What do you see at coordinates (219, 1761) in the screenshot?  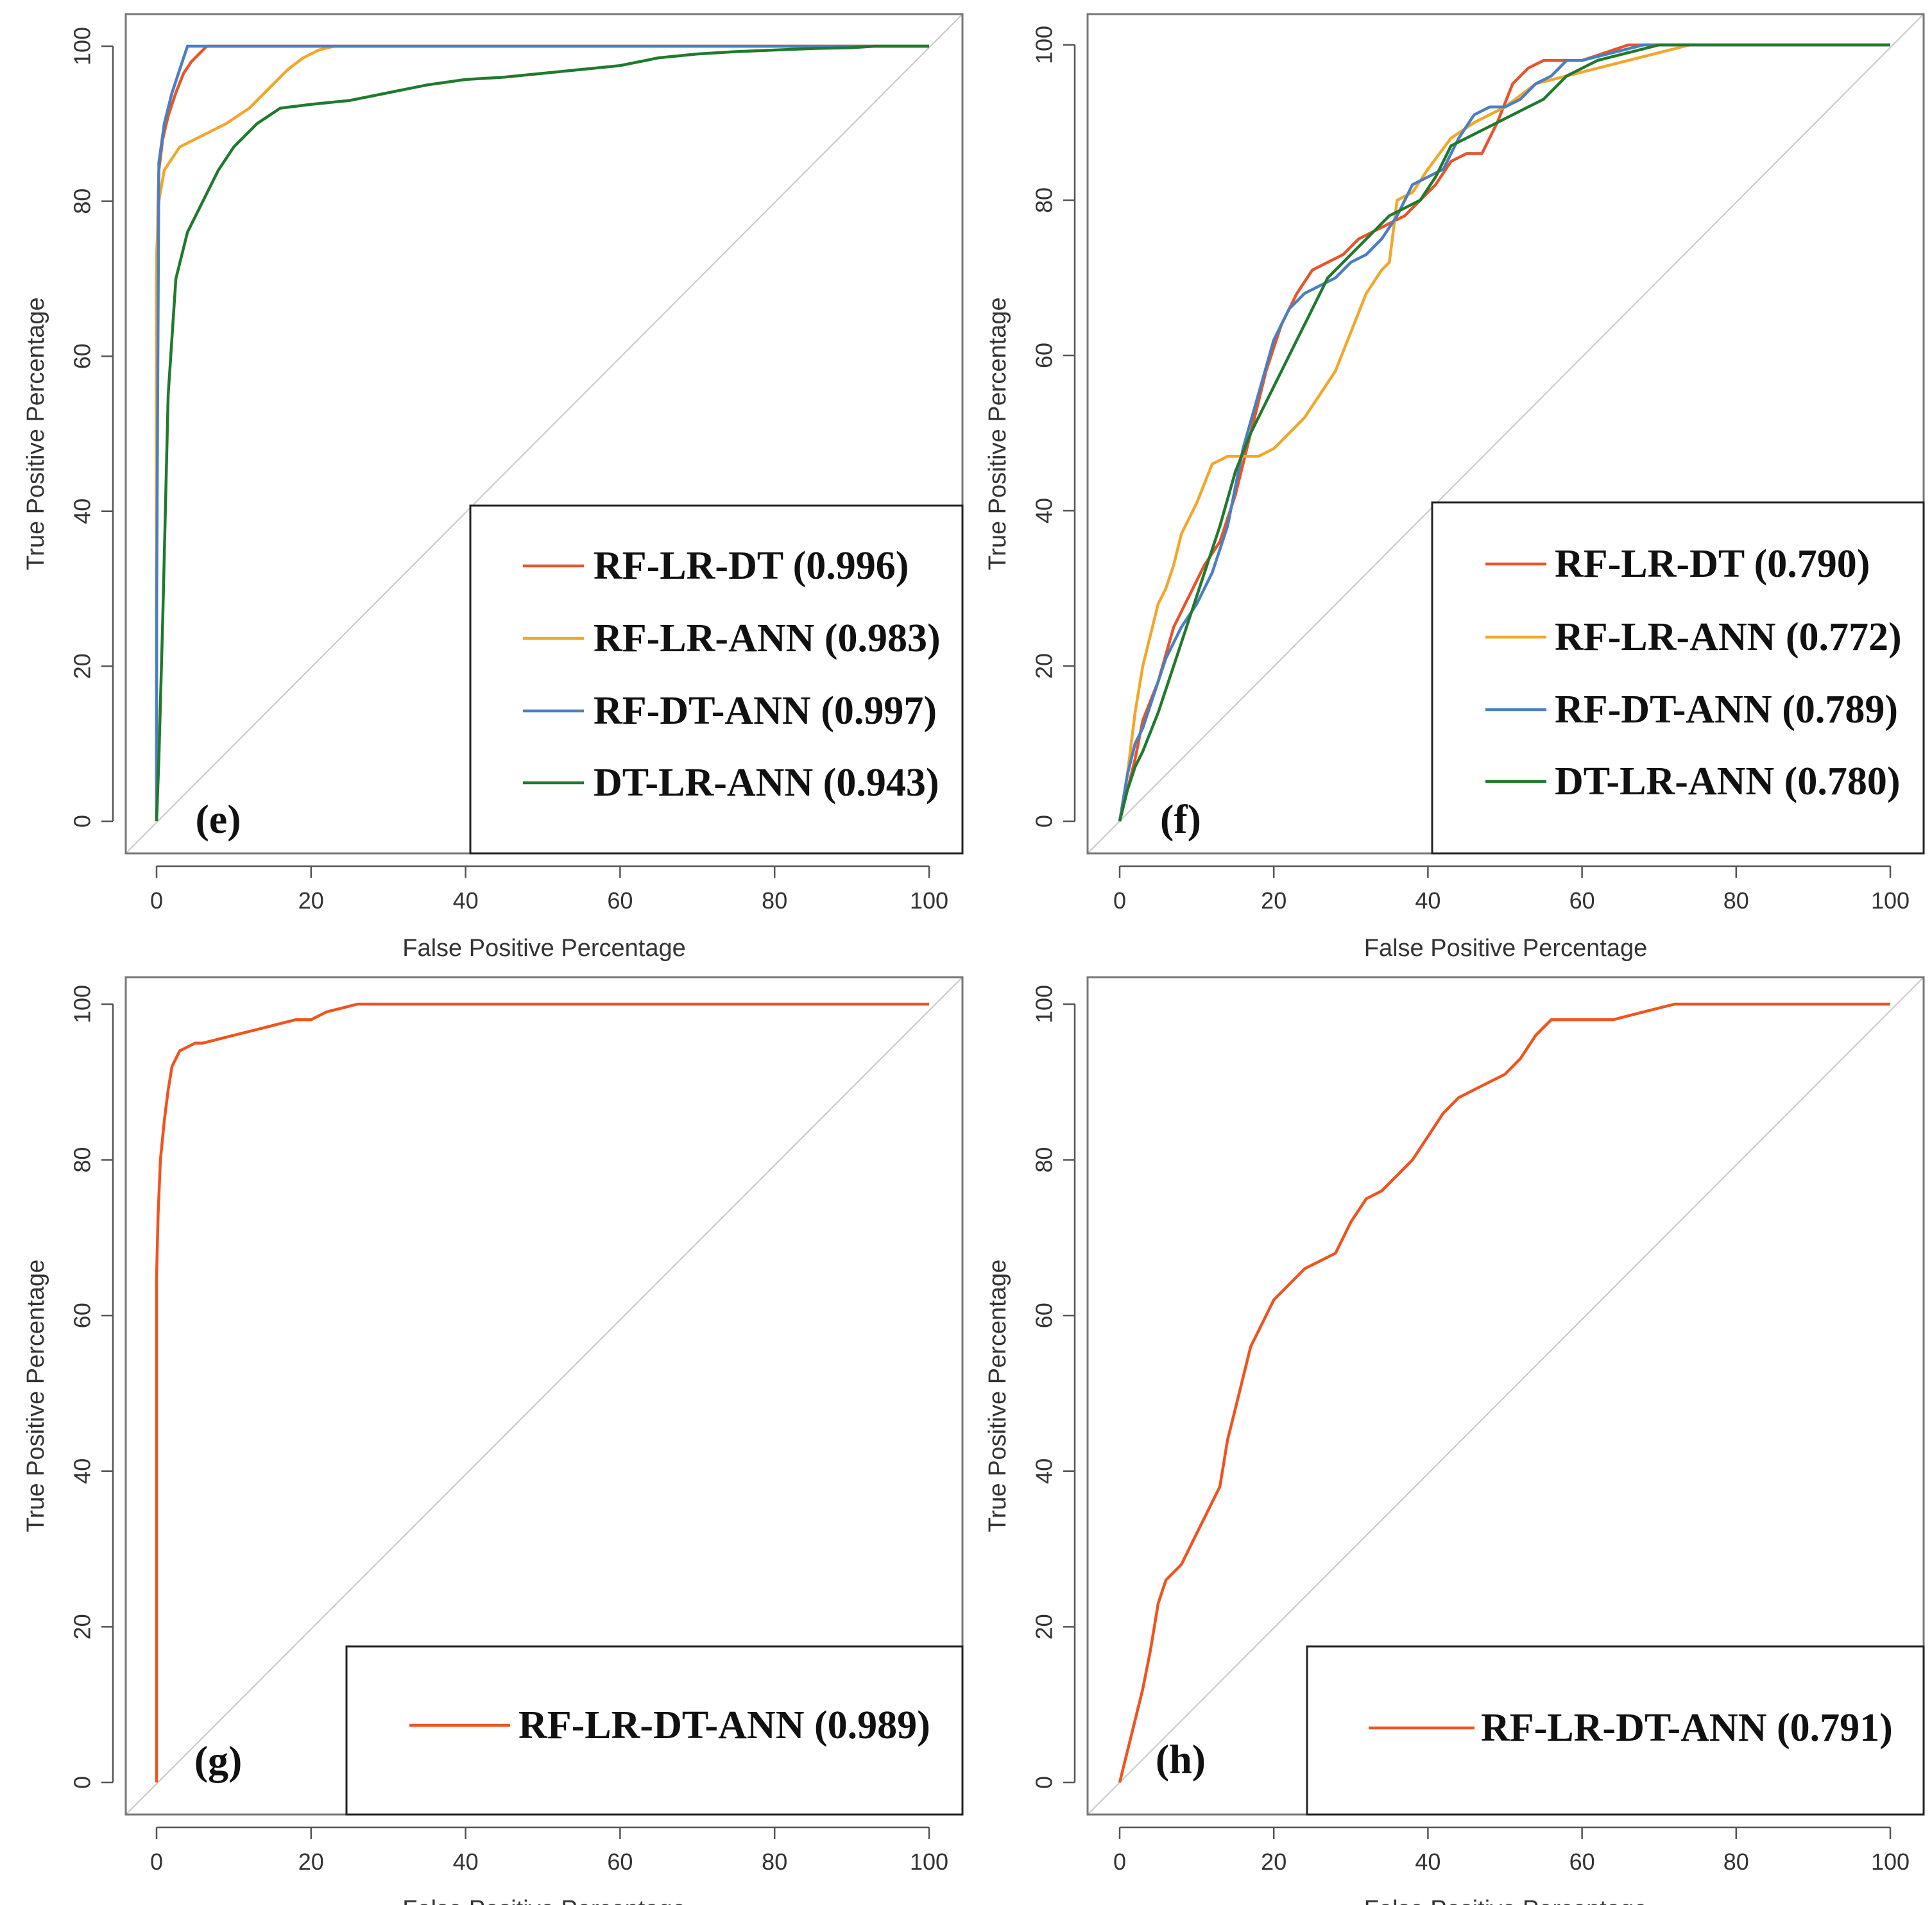 I see `panel-label: (g)` at bounding box center [219, 1761].